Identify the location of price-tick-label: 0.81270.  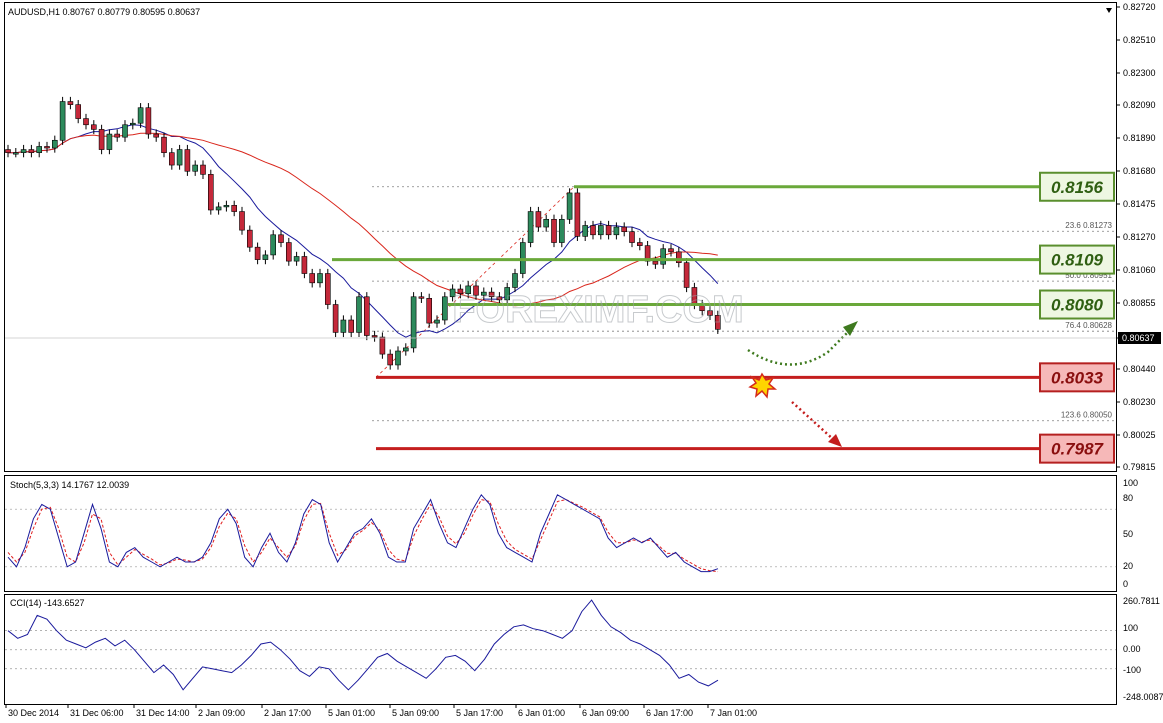
(1139, 237).